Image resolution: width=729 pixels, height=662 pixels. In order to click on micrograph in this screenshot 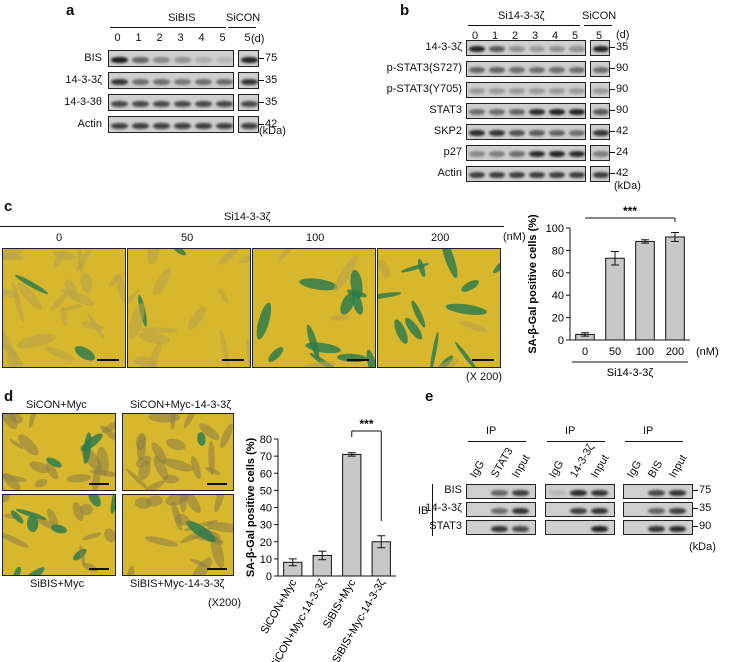, I will do `click(64, 308)`.